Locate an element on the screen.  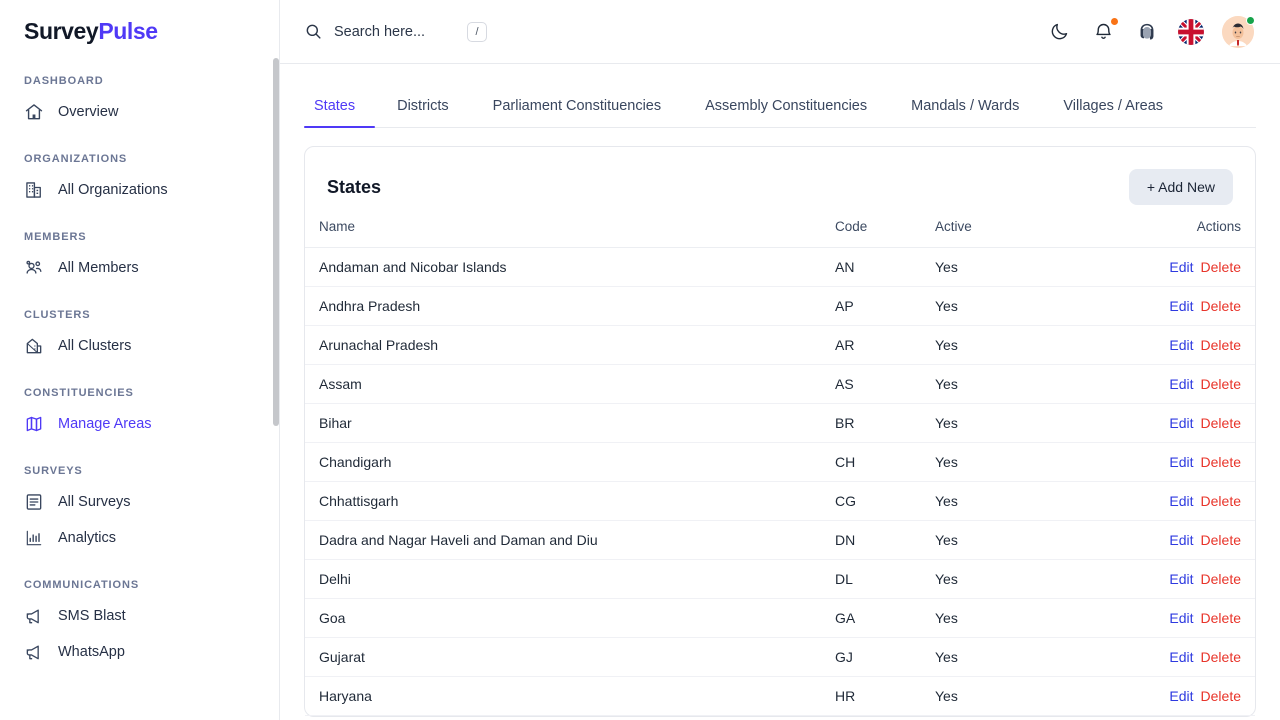
cell-name: Chandigarh is located at coordinates (570, 462).